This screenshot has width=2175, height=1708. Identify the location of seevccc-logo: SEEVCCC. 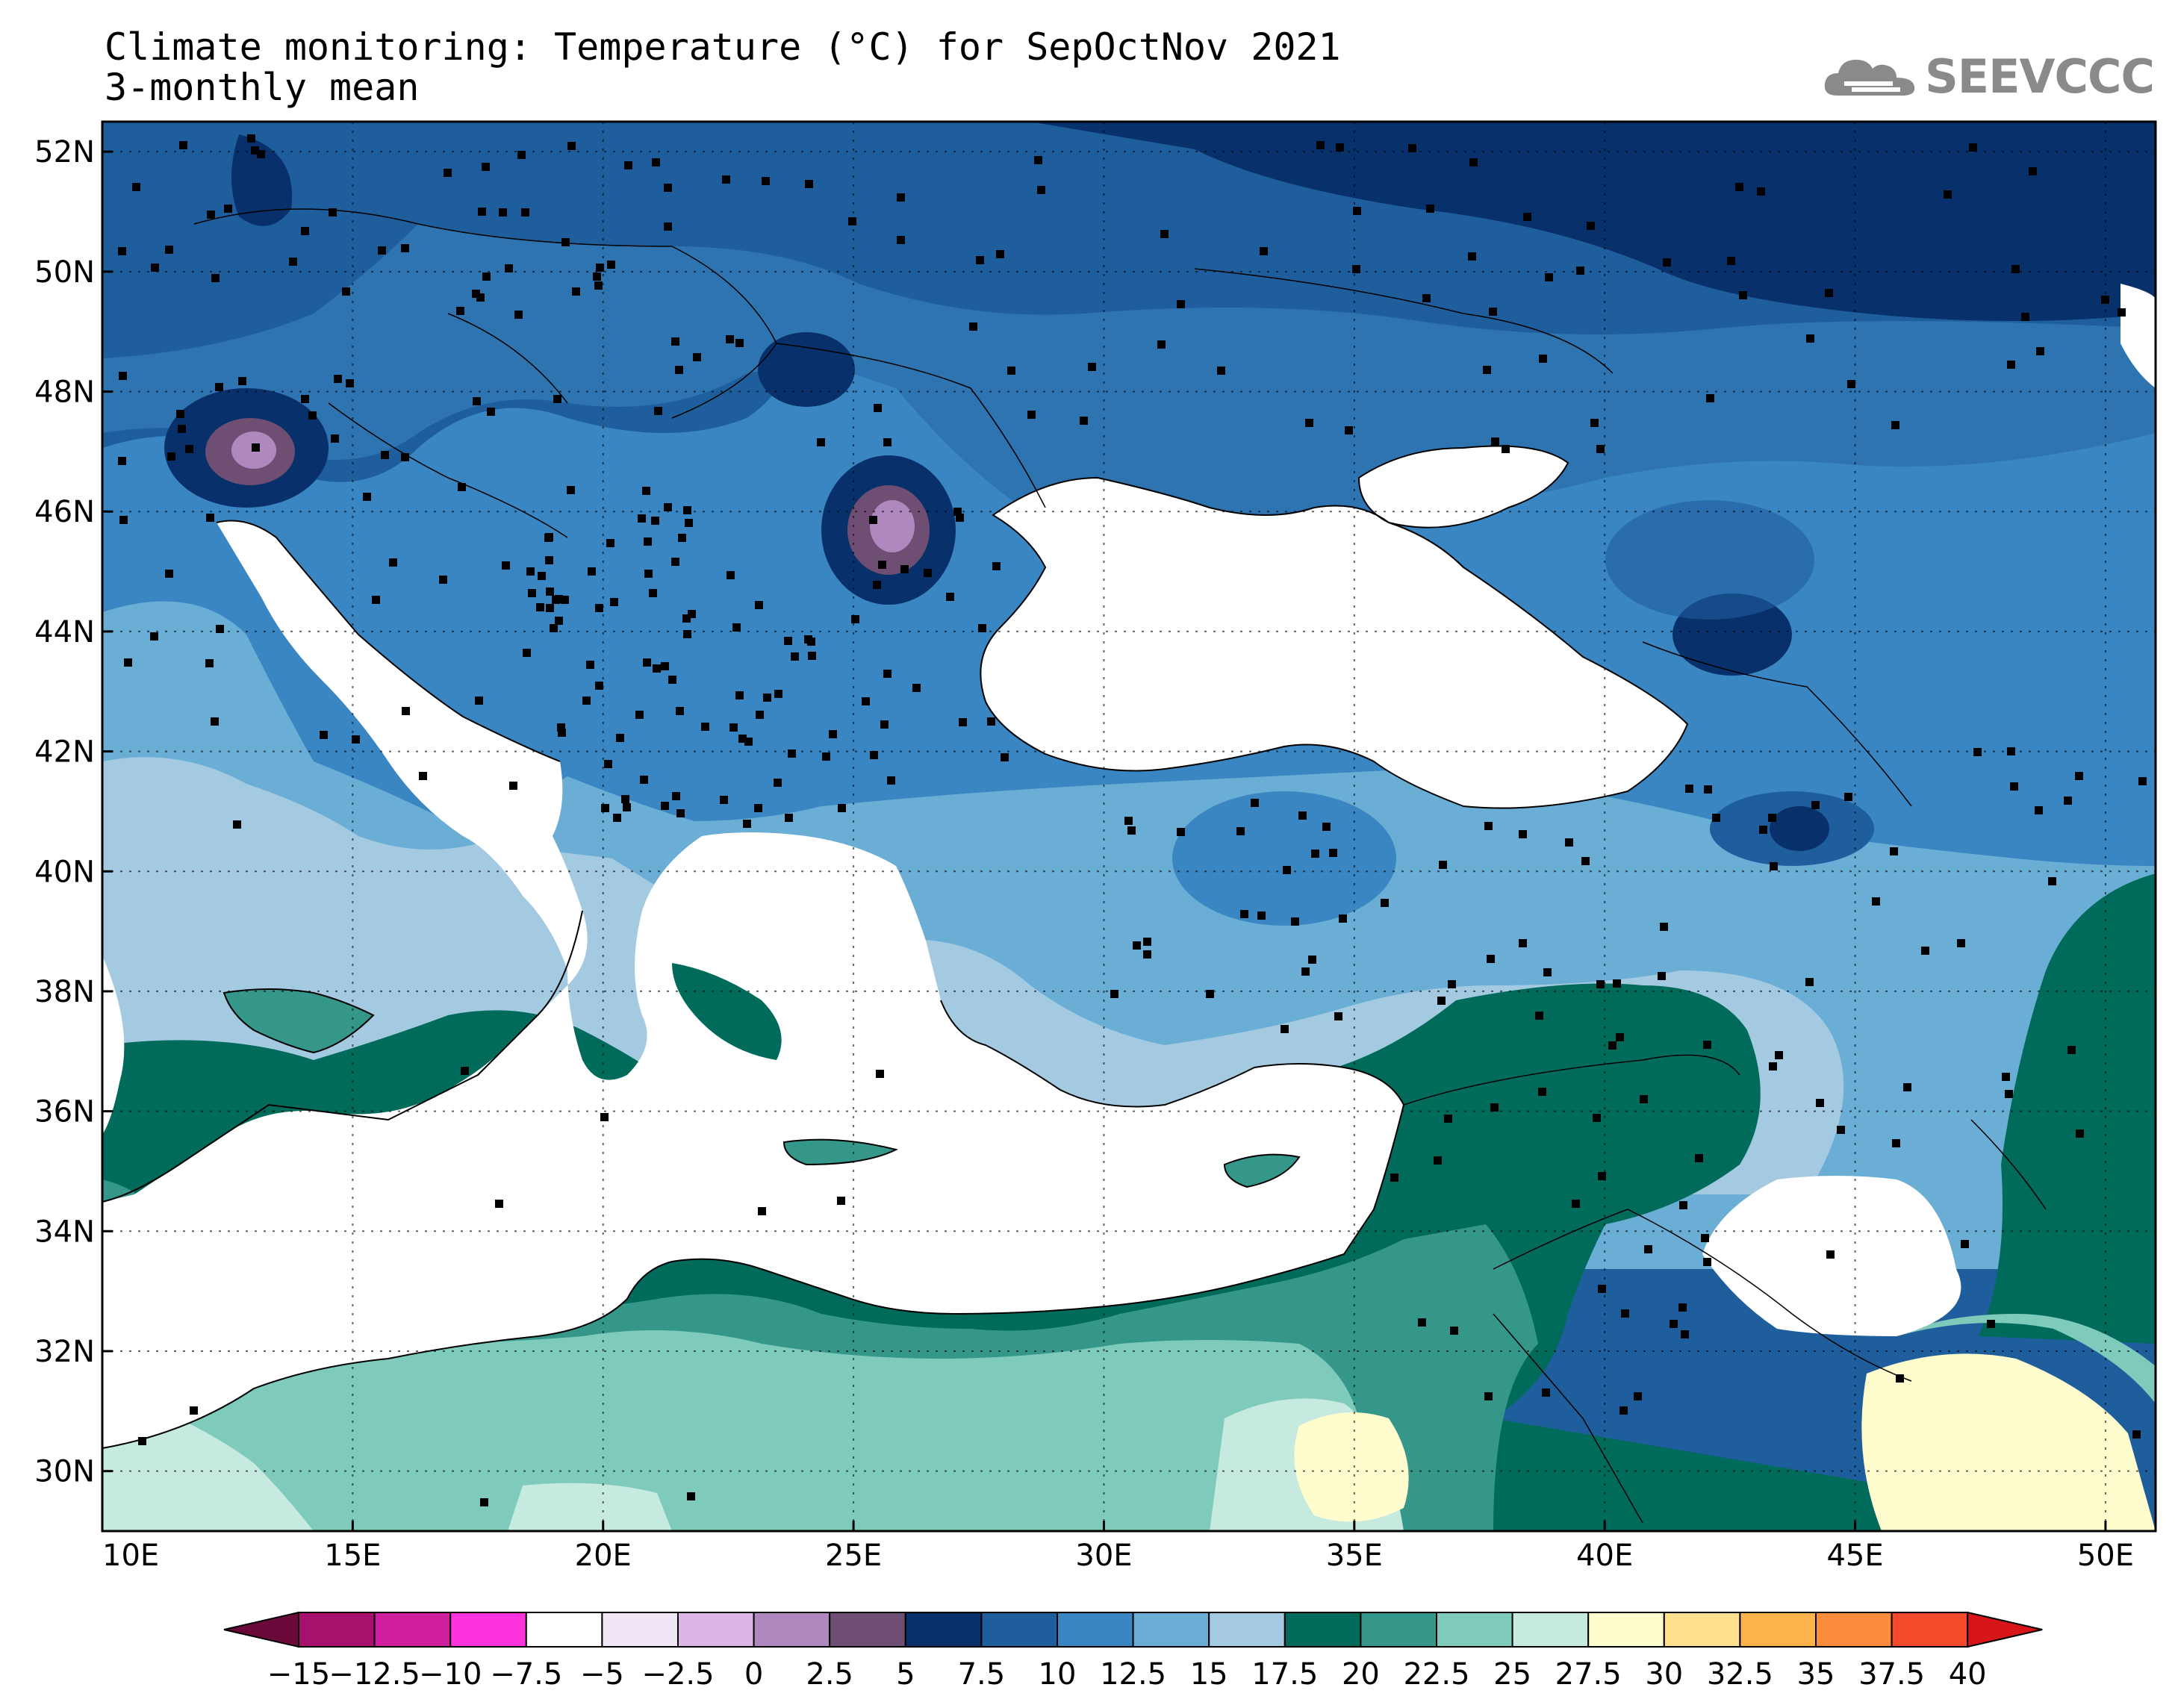
(1988, 76).